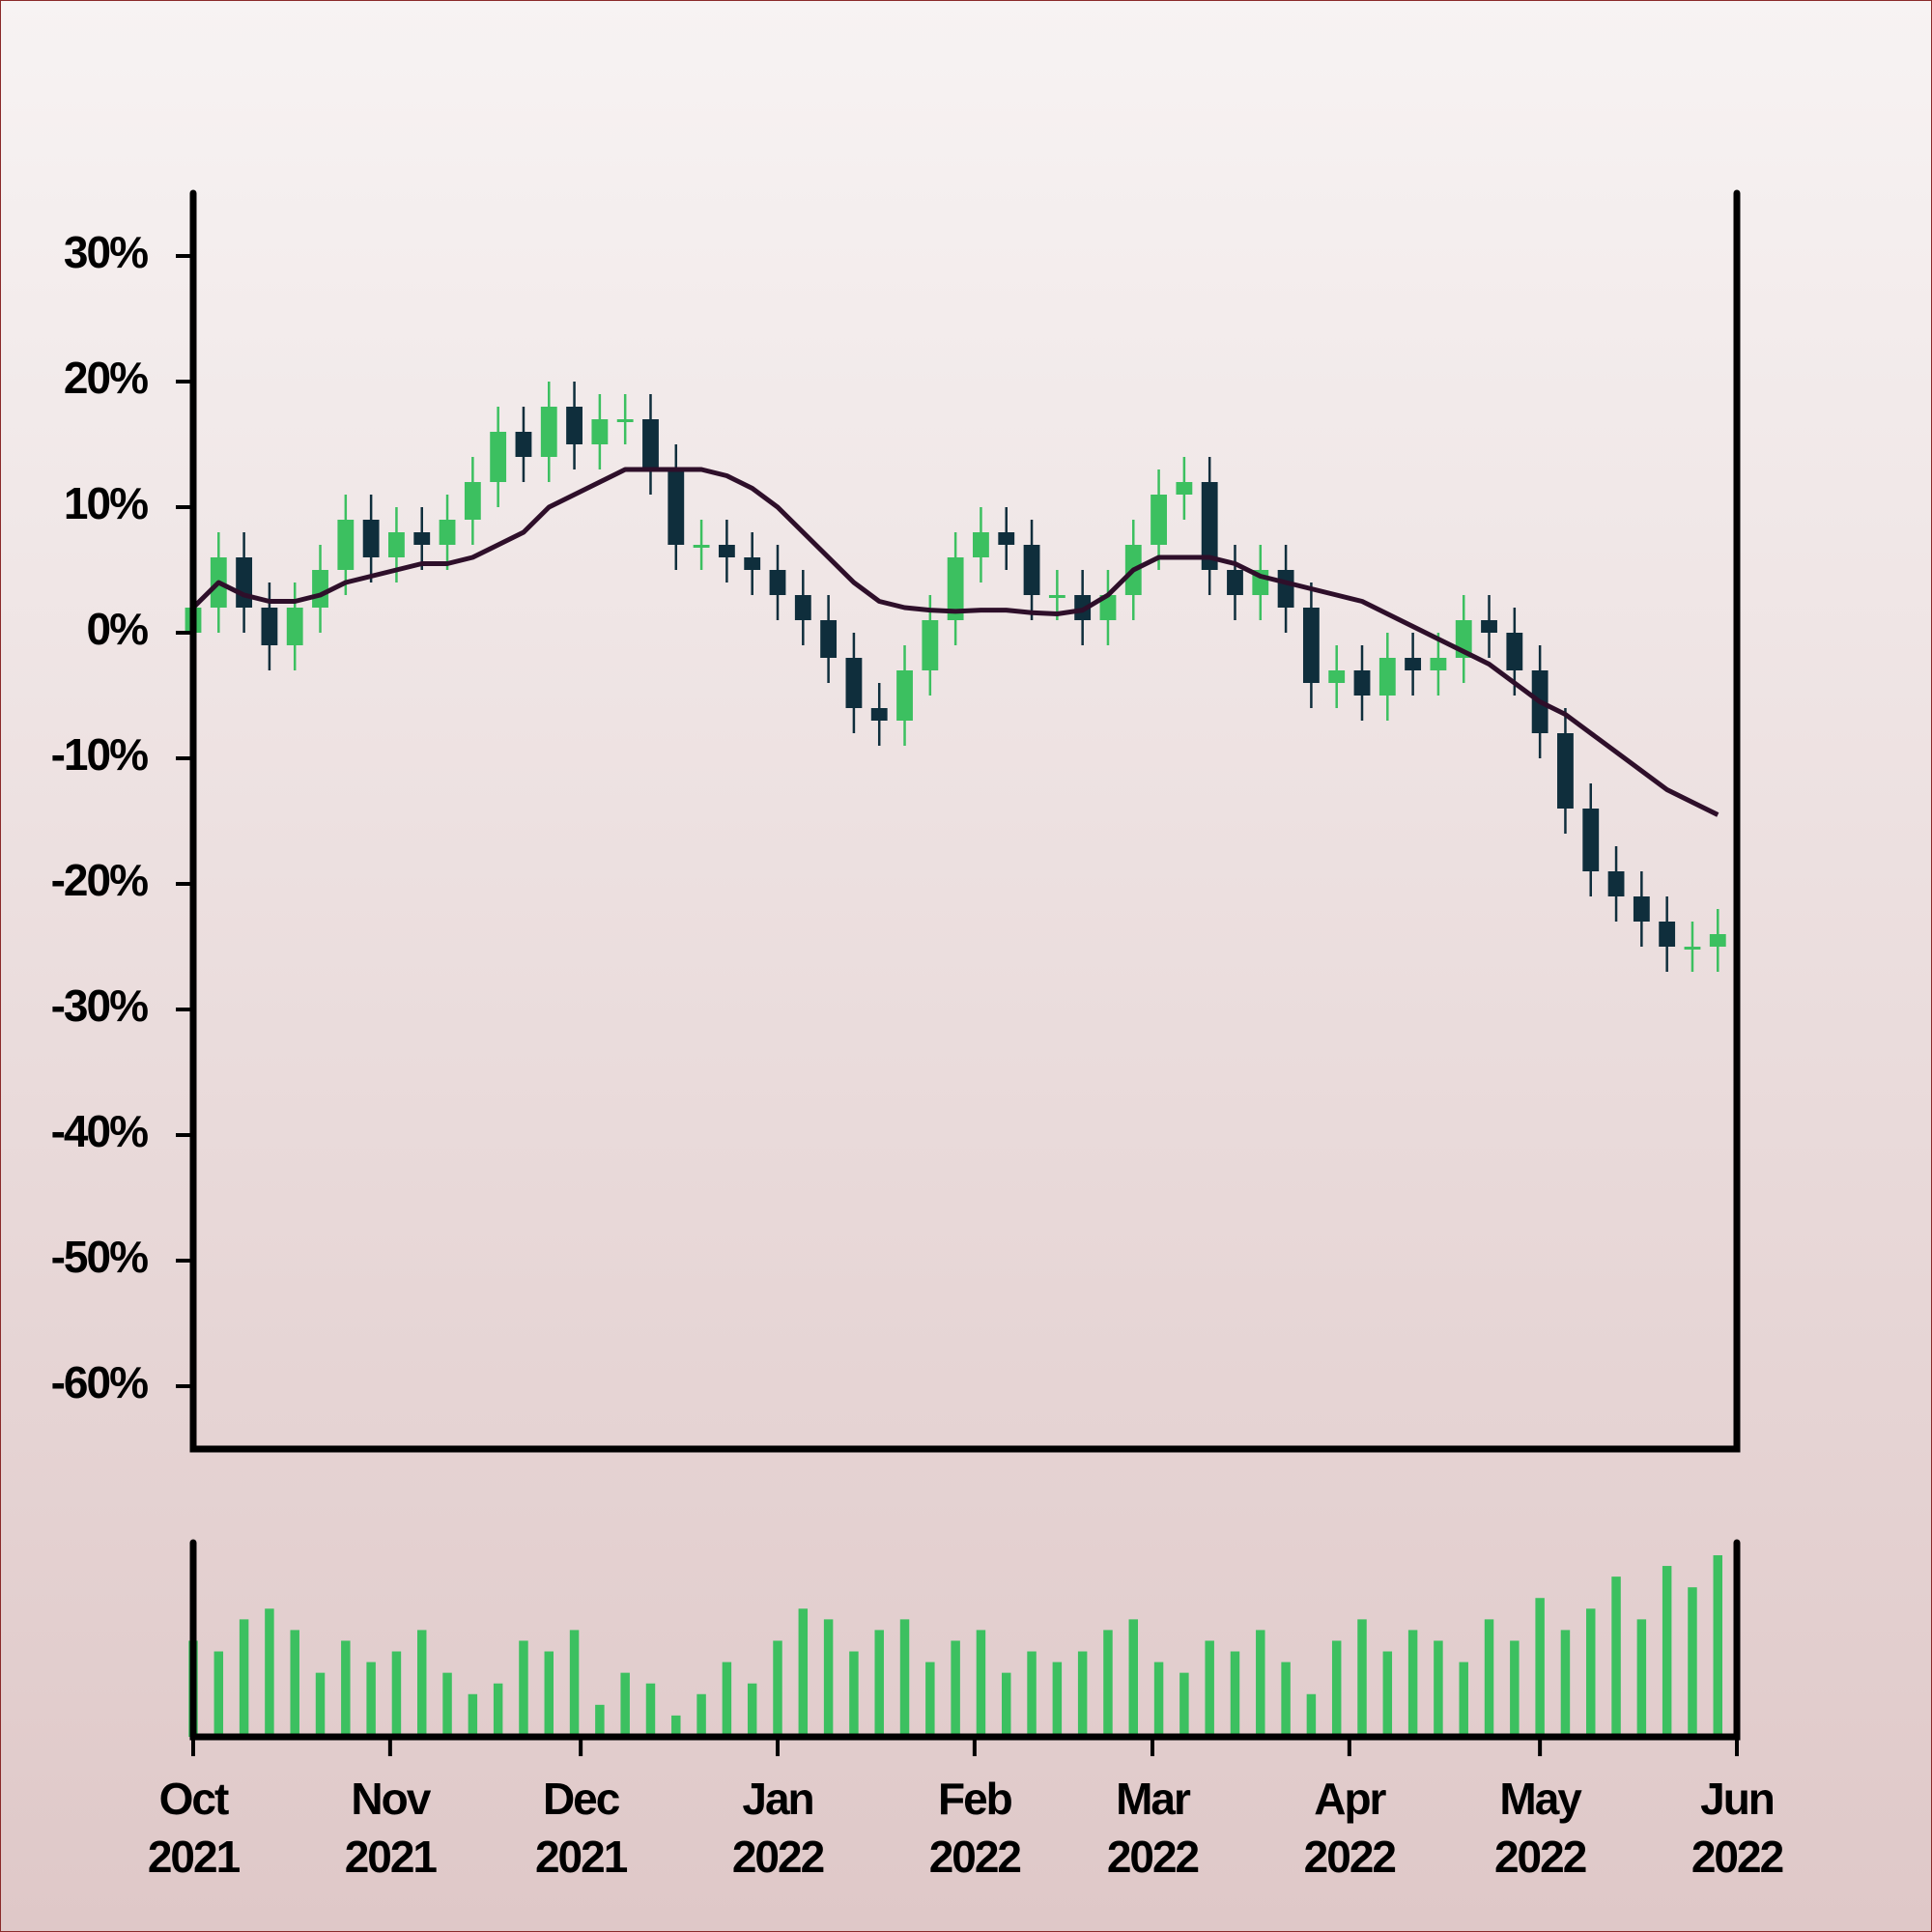 The image size is (1932, 1932). What do you see at coordinates (106, 252) in the screenshot?
I see `y-tick-label: 30%` at bounding box center [106, 252].